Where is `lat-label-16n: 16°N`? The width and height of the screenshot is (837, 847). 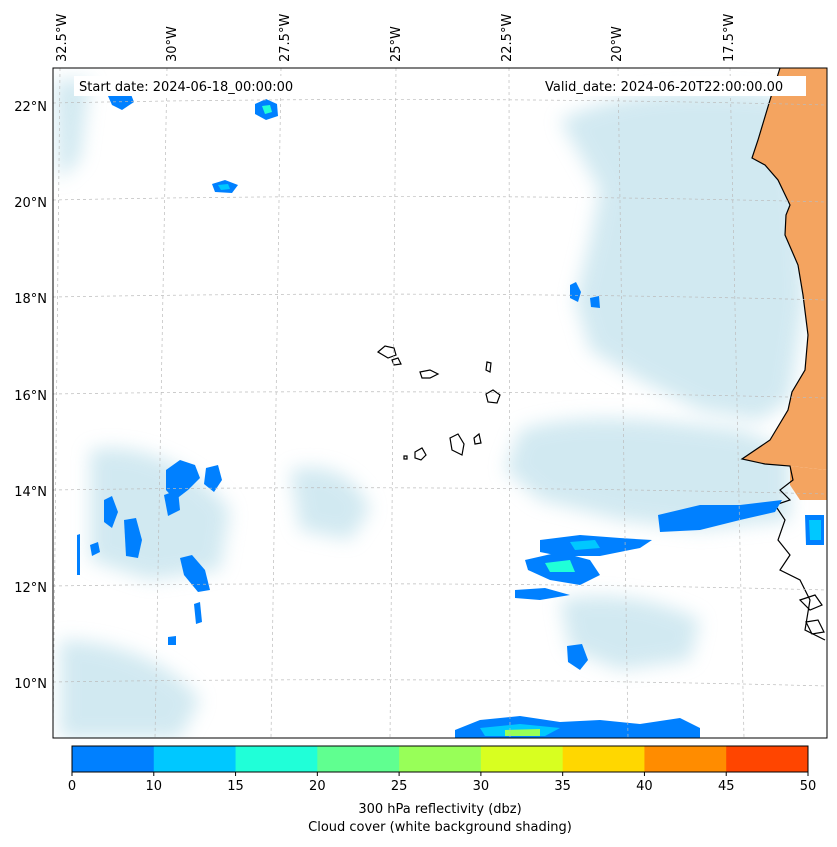 lat-label-16n: 16°N is located at coordinates (30, 396).